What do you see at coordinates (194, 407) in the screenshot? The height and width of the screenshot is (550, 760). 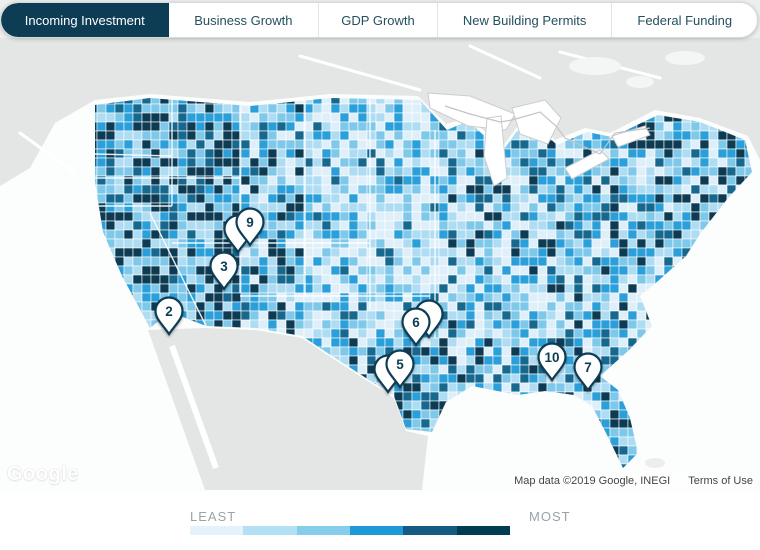 I see `gulf-of-california` at bounding box center [194, 407].